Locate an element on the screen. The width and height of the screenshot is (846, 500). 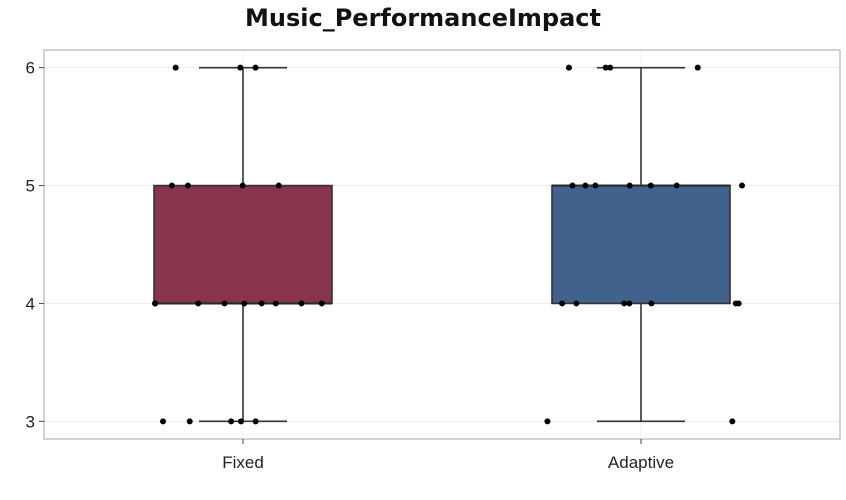
box-adaptive is located at coordinates (641, 244).